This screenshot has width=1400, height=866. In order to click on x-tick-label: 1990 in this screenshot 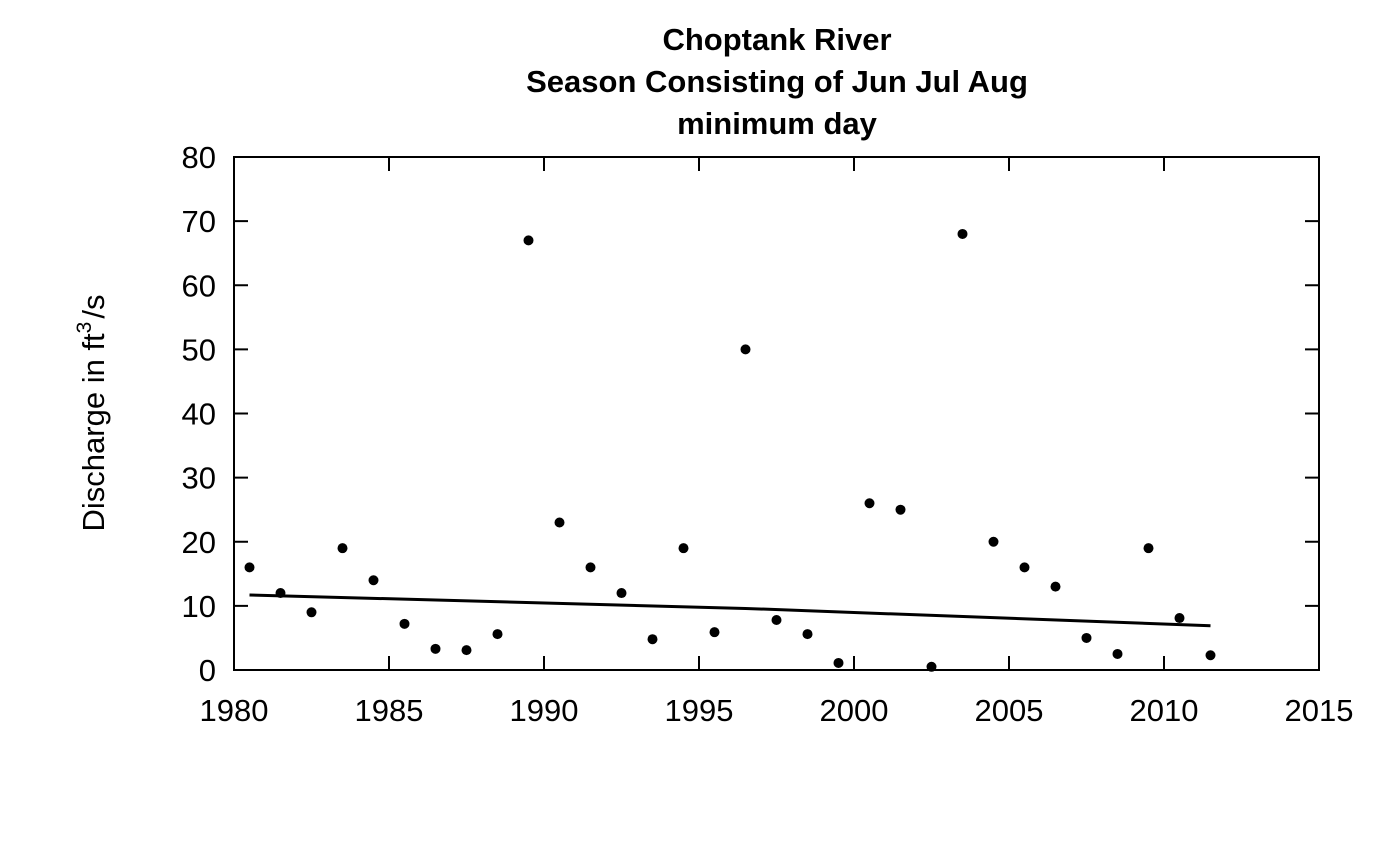, I will do `click(544, 710)`.